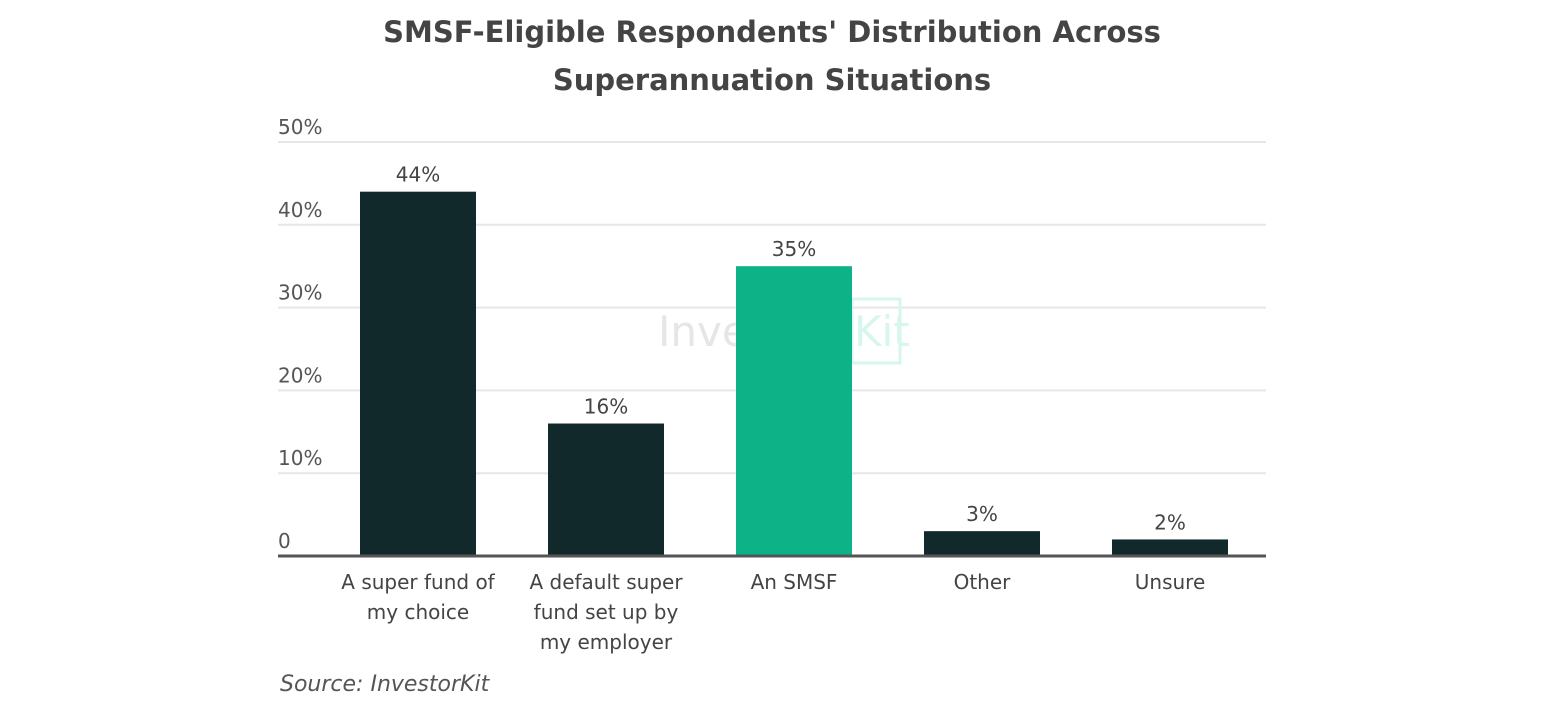 The height and width of the screenshot is (714, 1544). What do you see at coordinates (385, 684) in the screenshot?
I see `source-note: Source: InvestorKit` at bounding box center [385, 684].